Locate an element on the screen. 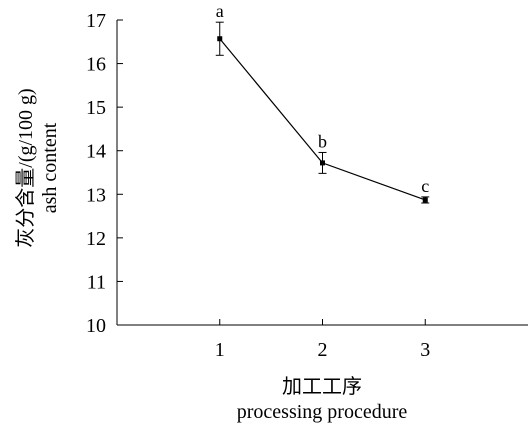 This screenshot has width=530, height=435. y-tick-label: 13 is located at coordinates (96, 195).